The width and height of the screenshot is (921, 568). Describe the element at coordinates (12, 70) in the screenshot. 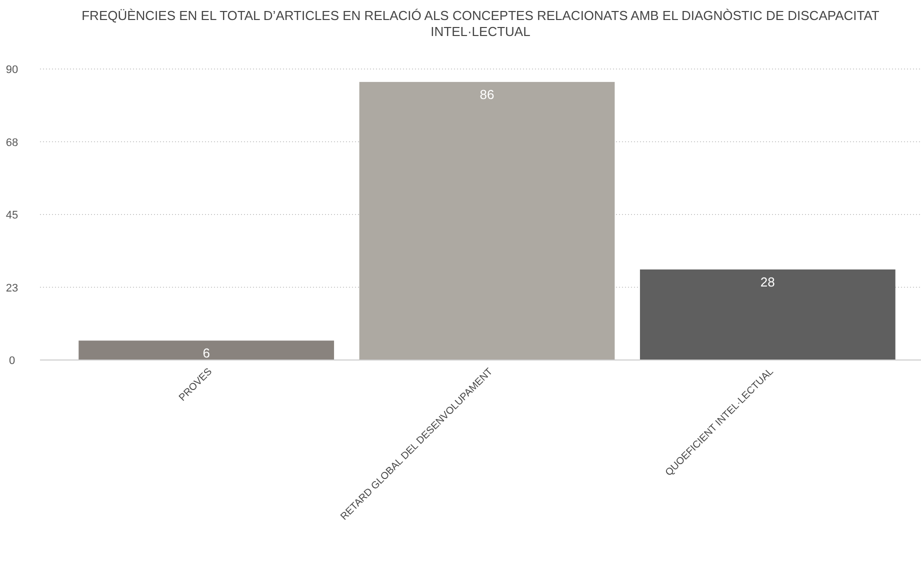

I see `y-tick-label: 90` at that location.